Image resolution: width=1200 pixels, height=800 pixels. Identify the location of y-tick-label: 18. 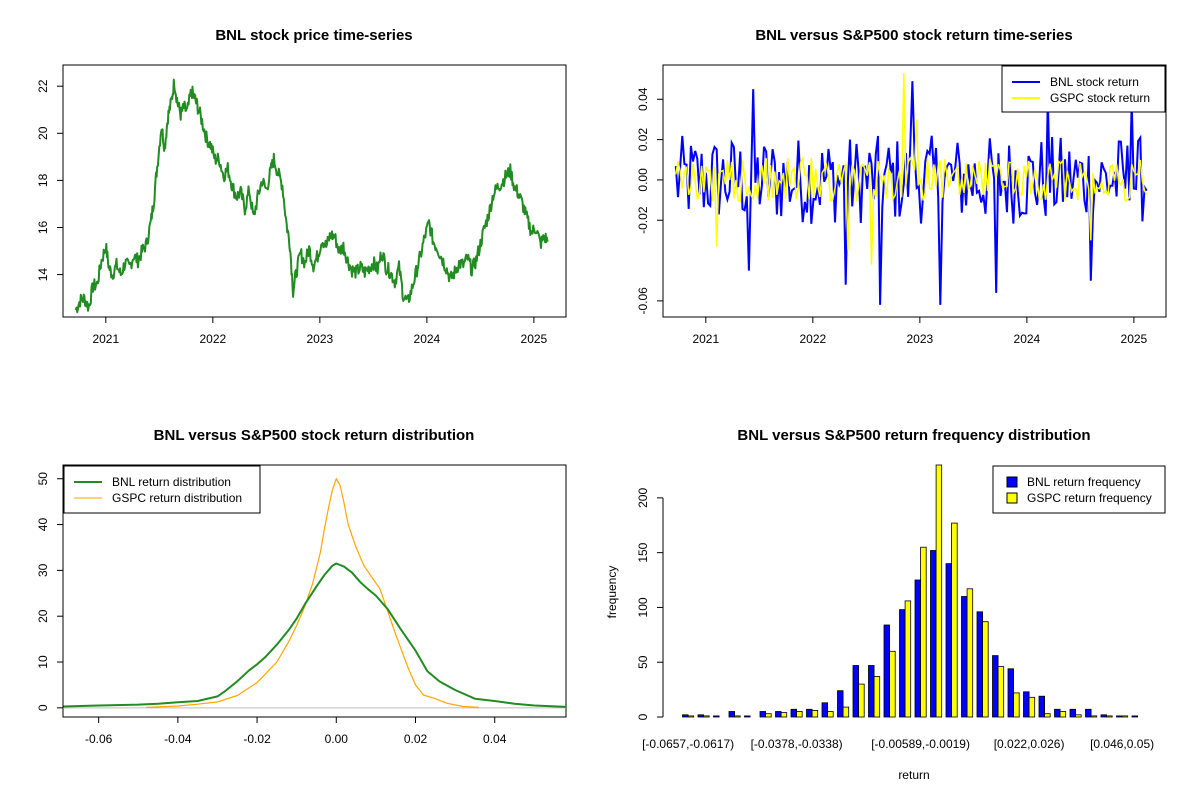
(43, 180).